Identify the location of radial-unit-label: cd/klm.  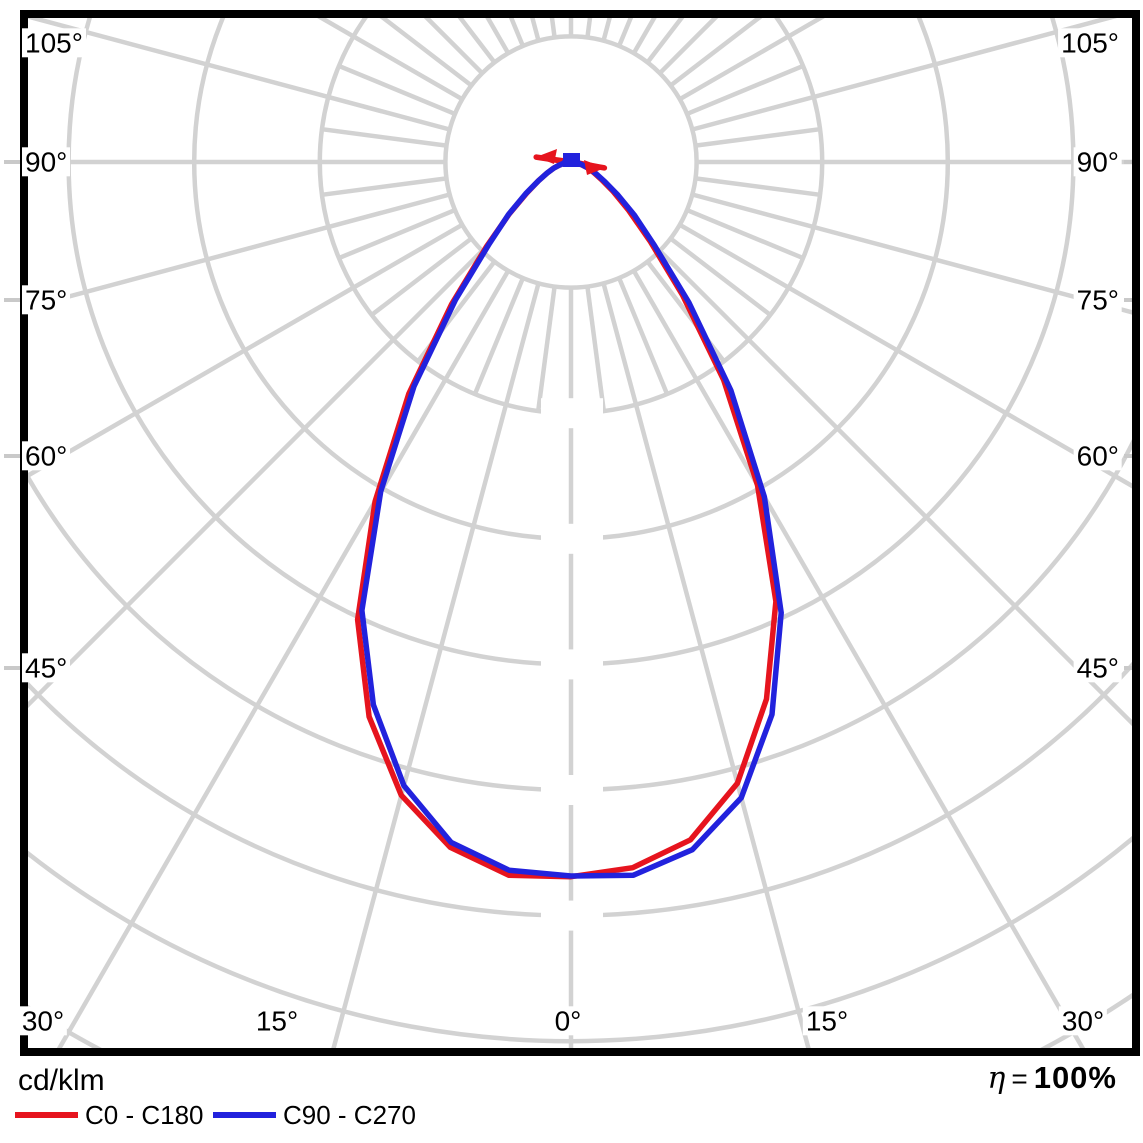
(61, 1080).